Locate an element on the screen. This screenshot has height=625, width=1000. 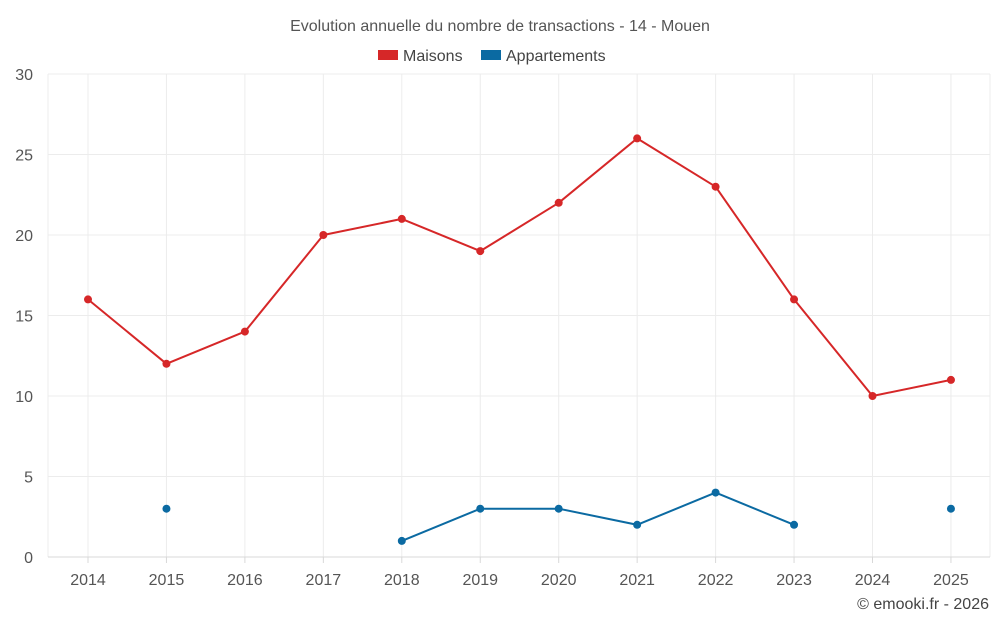
data-point-appartements-2019 is located at coordinates (480, 508).